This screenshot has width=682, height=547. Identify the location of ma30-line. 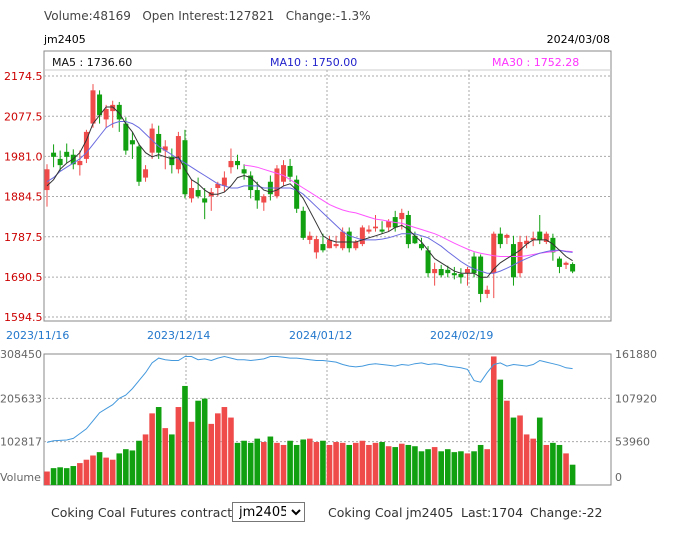
(408, 210).